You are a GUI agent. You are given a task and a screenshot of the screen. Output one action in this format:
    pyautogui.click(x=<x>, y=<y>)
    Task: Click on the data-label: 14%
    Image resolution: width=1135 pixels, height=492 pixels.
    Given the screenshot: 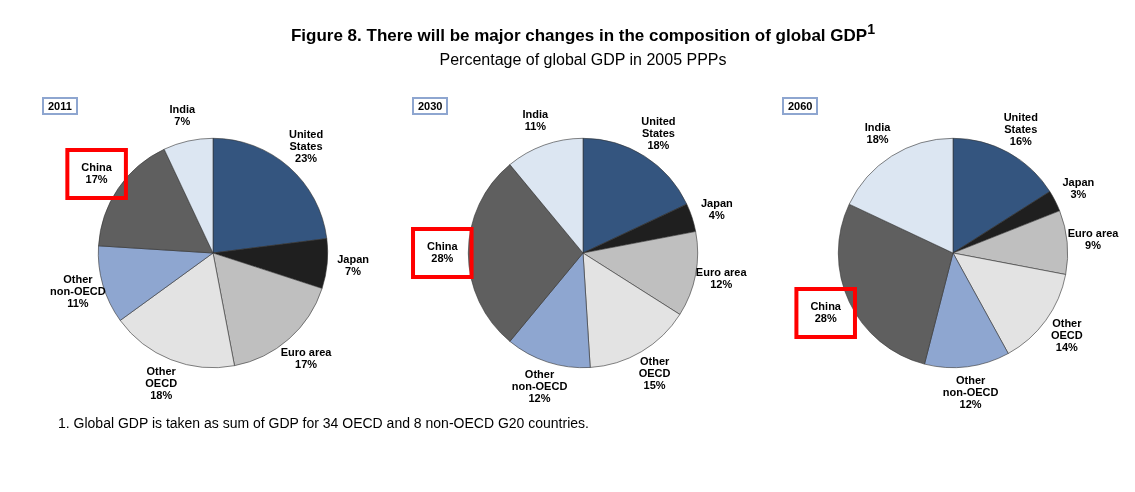 What is the action you would take?
    pyautogui.click(x=1067, y=346)
    